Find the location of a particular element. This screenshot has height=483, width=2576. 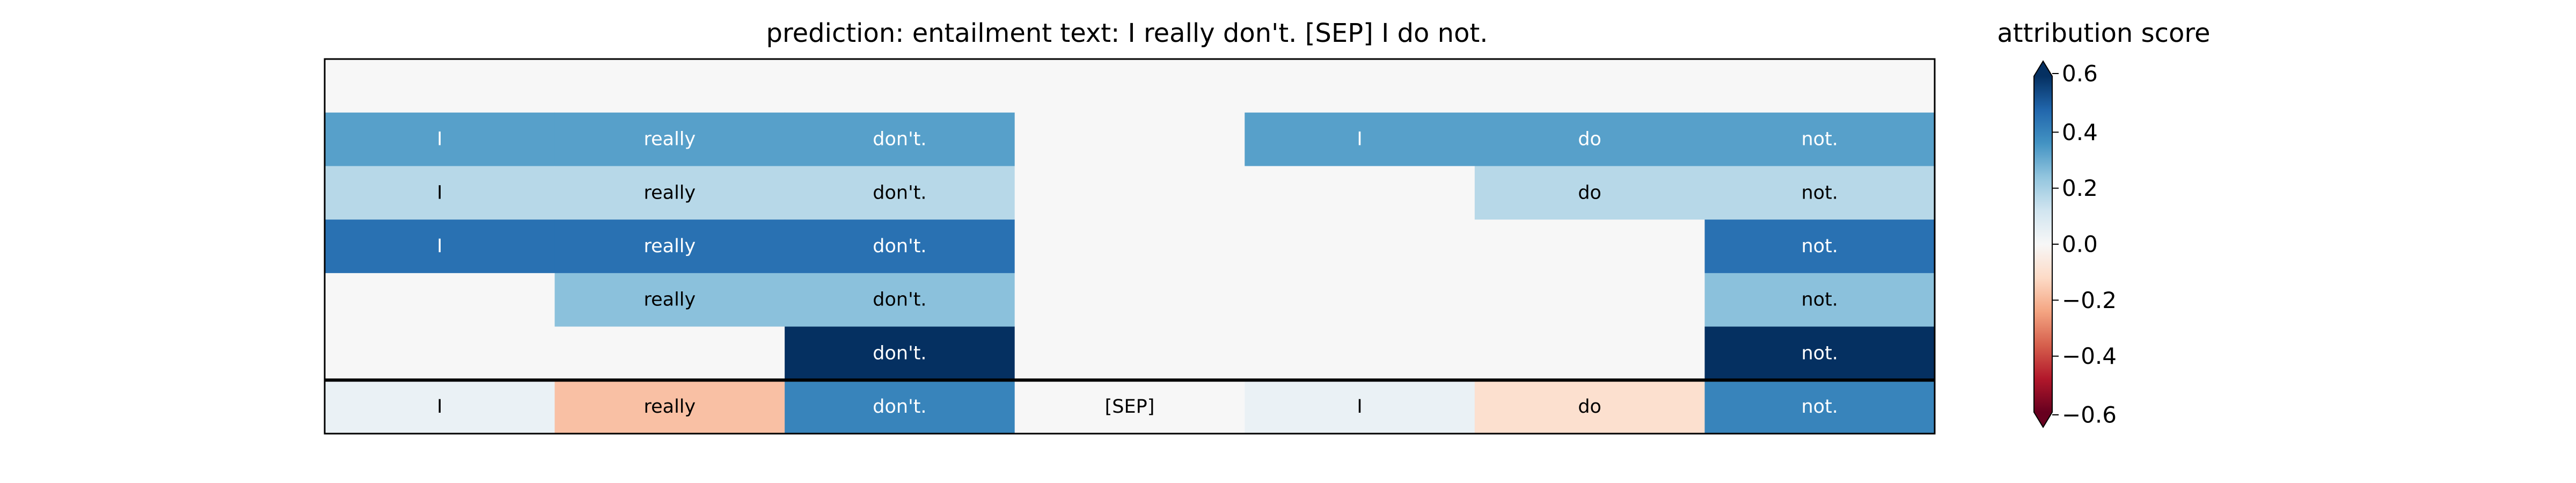

colorbar-tick-label: −0.6 is located at coordinates (2089, 415).